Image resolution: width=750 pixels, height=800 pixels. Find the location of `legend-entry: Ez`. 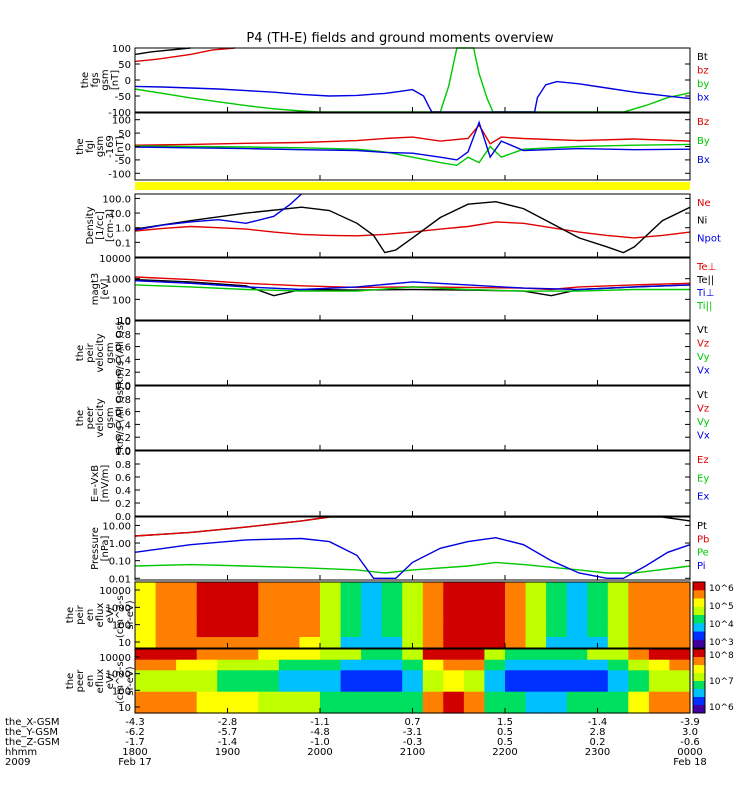

legend-entry: Ez is located at coordinates (703, 460).